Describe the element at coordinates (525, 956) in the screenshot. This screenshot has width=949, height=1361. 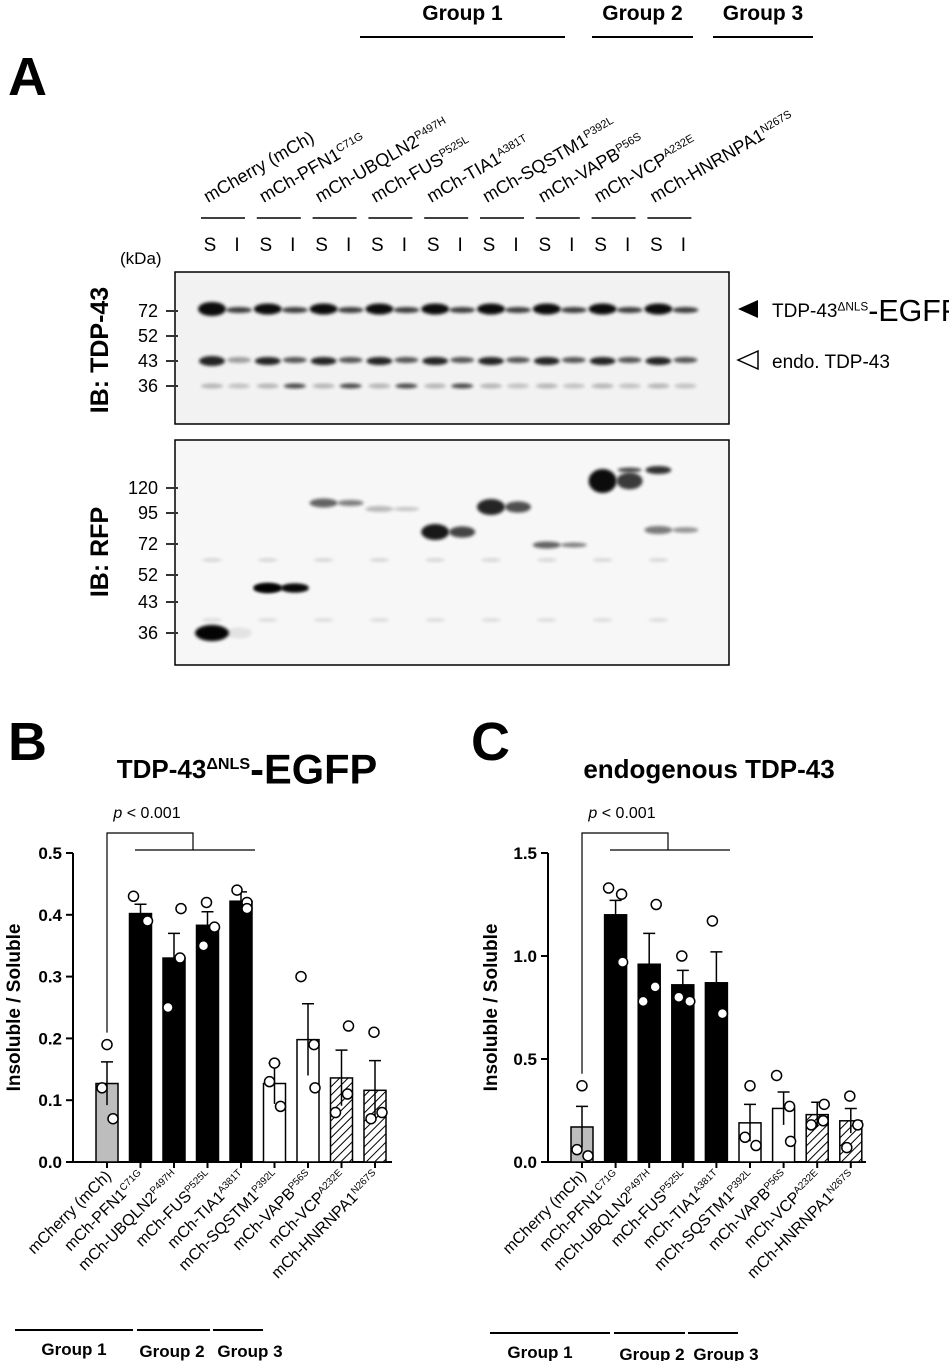
I see `y-tick-label: 1.0` at that location.